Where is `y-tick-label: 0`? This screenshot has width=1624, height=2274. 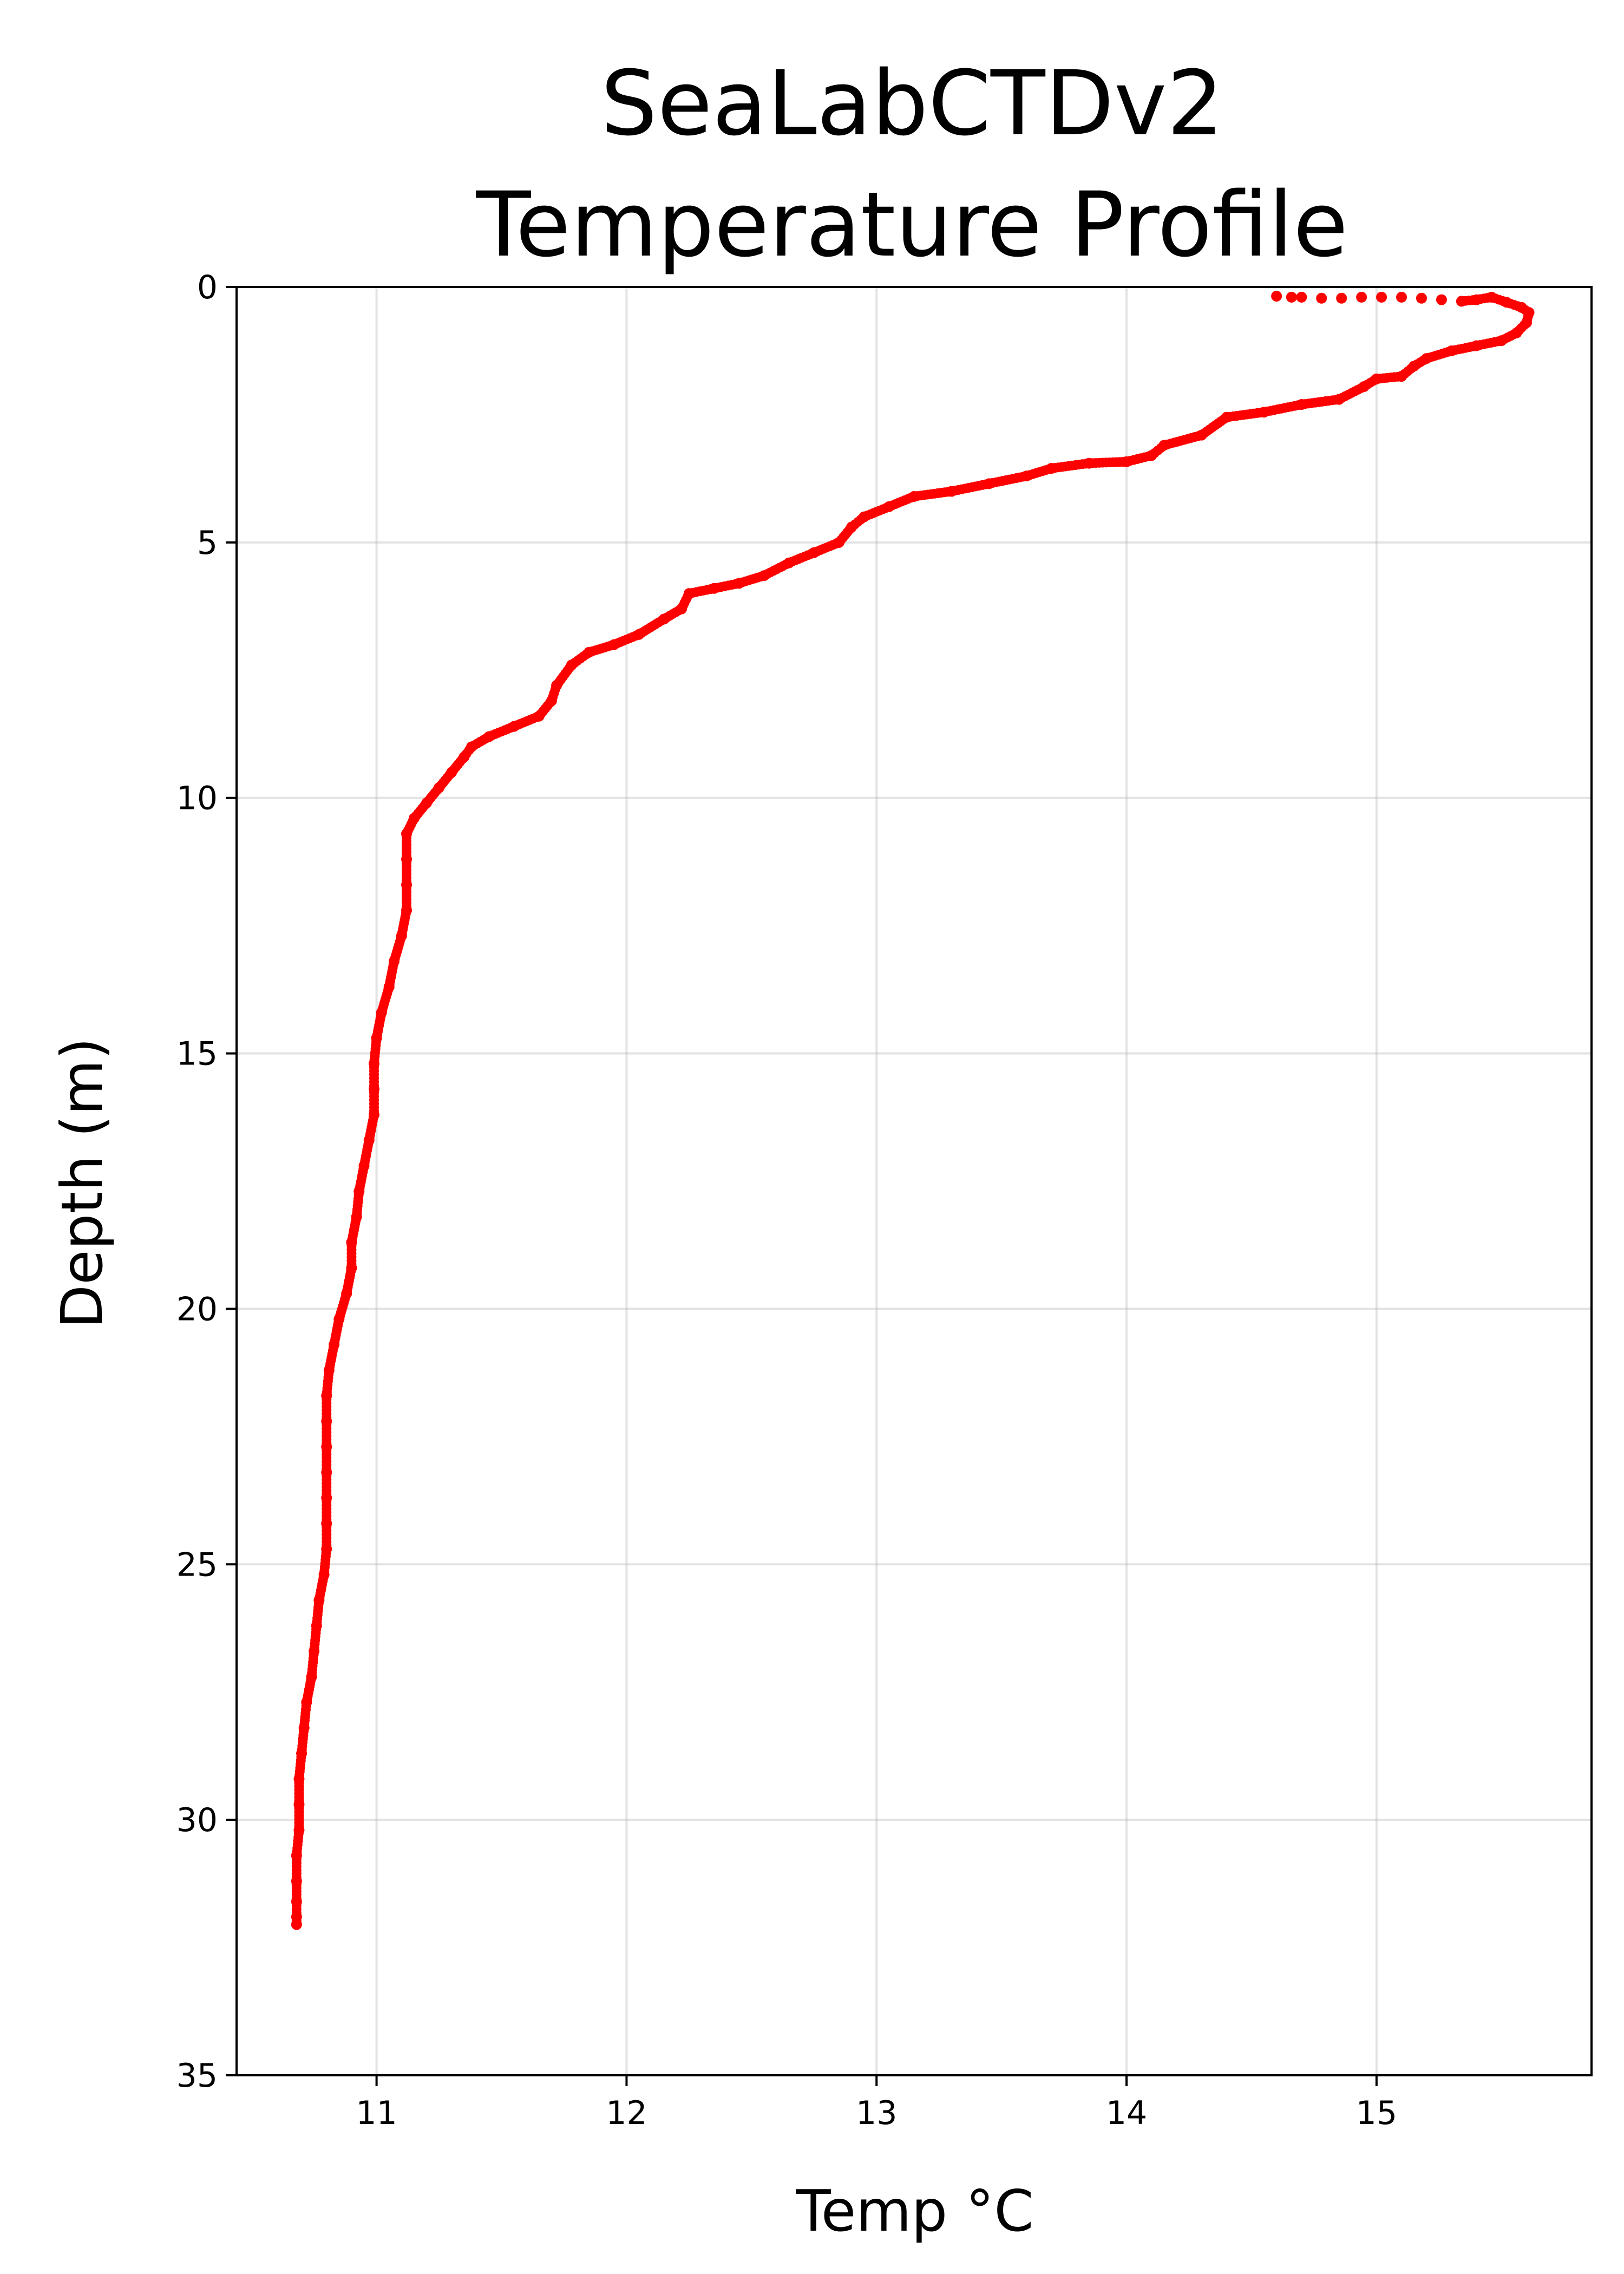
y-tick-label: 0 is located at coordinates (208, 288).